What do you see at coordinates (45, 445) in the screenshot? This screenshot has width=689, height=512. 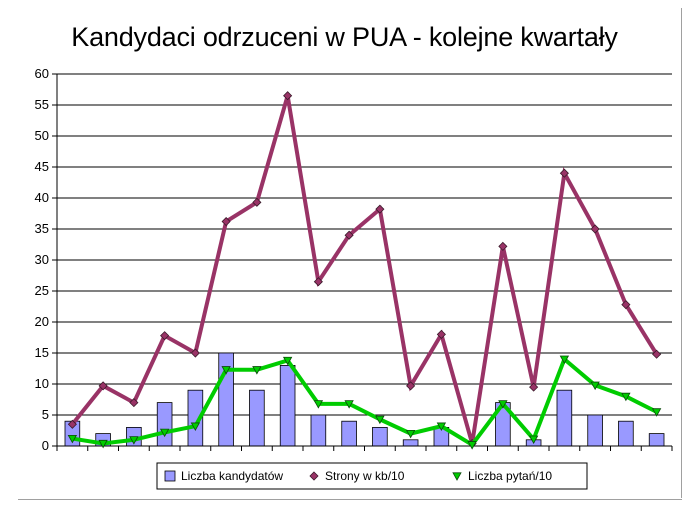 I see `y-tick-label: 0` at bounding box center [45, 445].